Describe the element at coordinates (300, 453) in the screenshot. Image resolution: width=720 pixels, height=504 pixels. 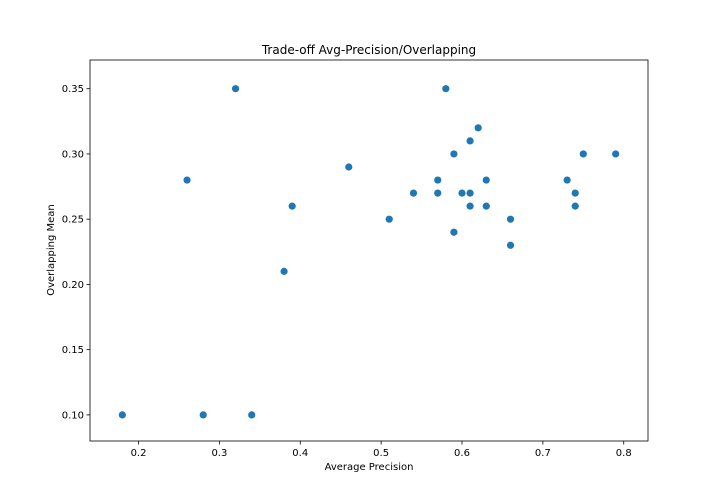
I see `x-tick-label: 0.4` at that location.